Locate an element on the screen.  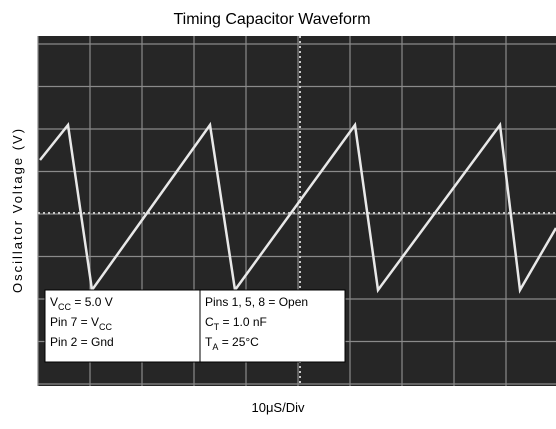
chart-title: Timing Capacitor Waveform is located at coordinates (271, 19).